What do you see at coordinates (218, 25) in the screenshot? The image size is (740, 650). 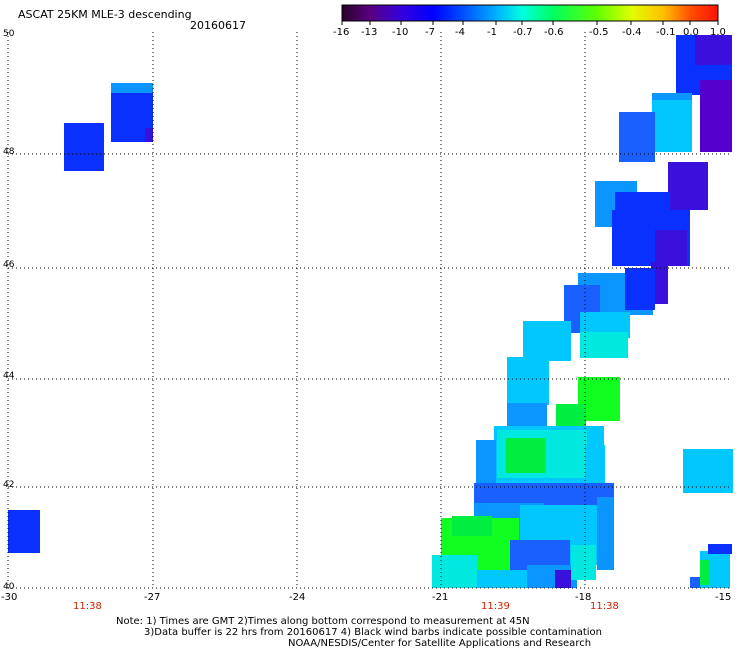 I see `map-date: 20160617` at bounding box center [218, 25].